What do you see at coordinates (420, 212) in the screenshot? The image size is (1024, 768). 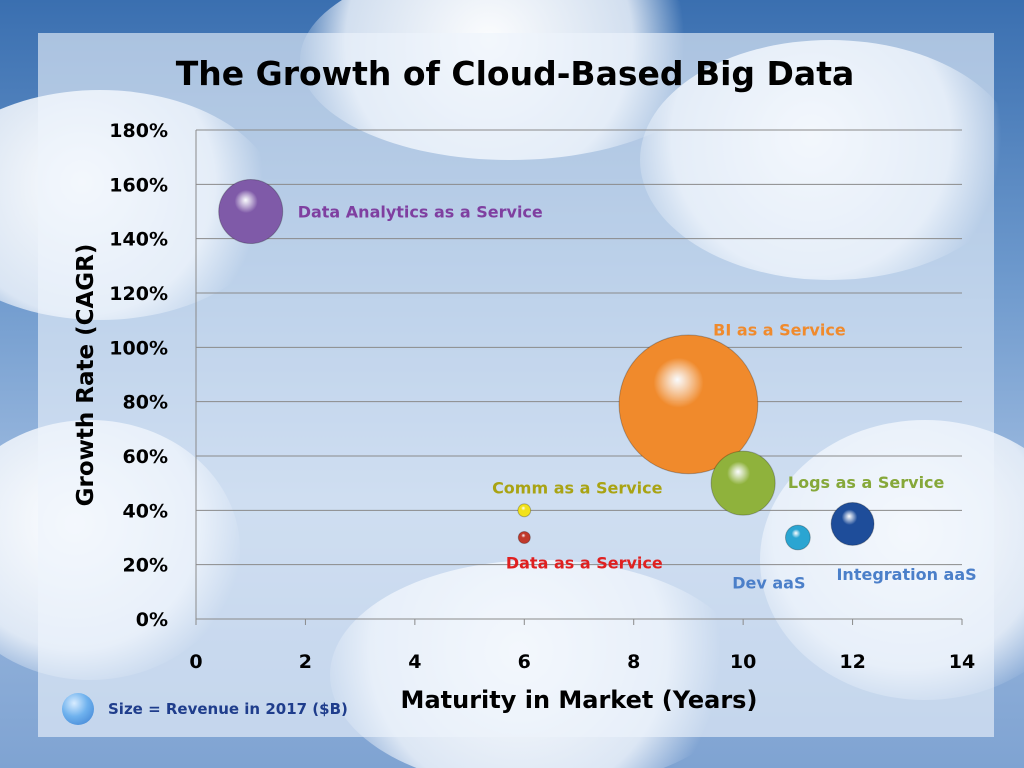 I see `bubble-label: Data Analytics as a Service` at bounding box center [420, 212].